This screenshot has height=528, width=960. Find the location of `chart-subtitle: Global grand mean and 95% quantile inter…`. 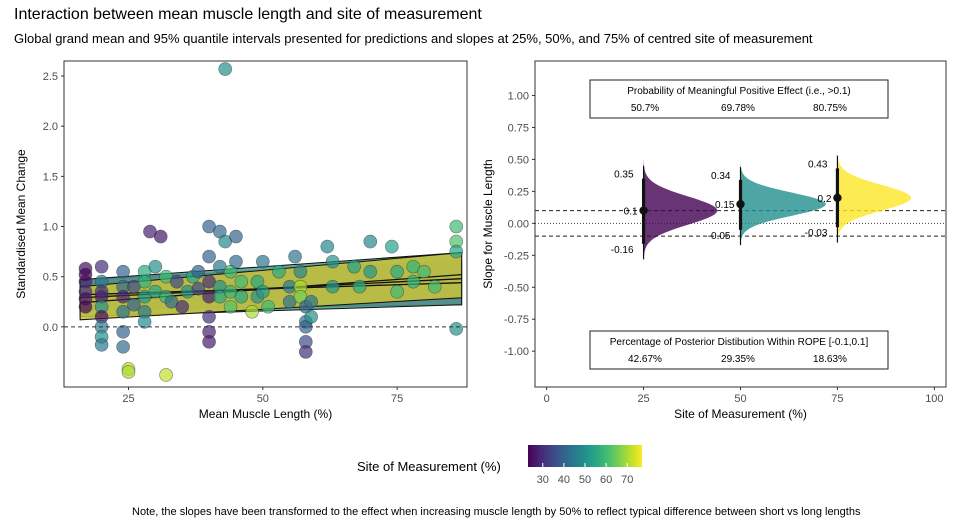

chart-subtitle: Global grand mean and 95% quantile inter… is located at coordinates (413, 38).